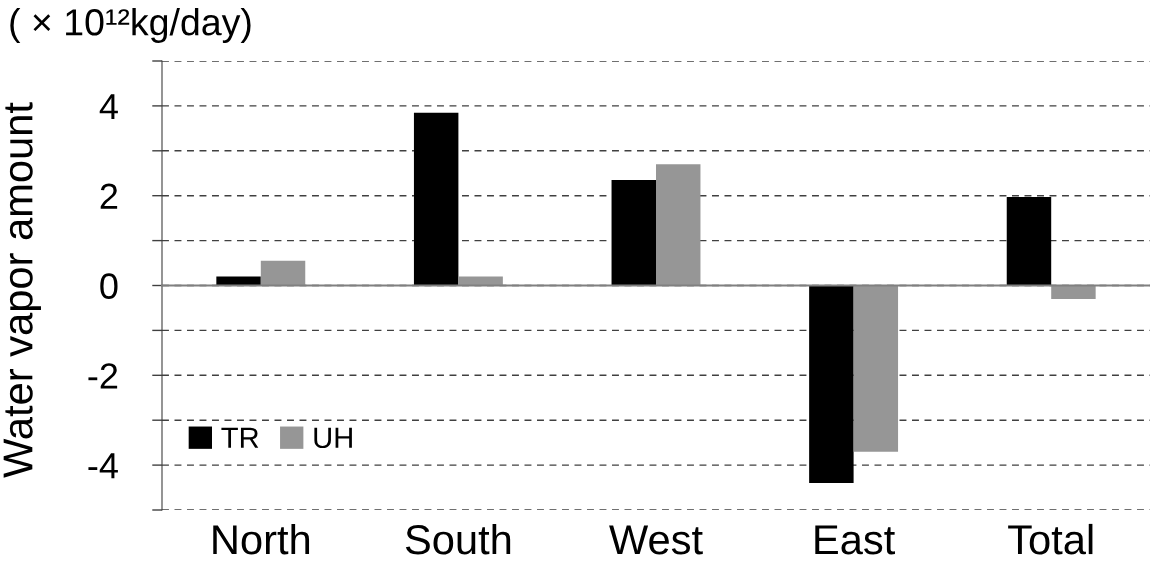  I want to click on legend-label: UH, so click(333, 438).